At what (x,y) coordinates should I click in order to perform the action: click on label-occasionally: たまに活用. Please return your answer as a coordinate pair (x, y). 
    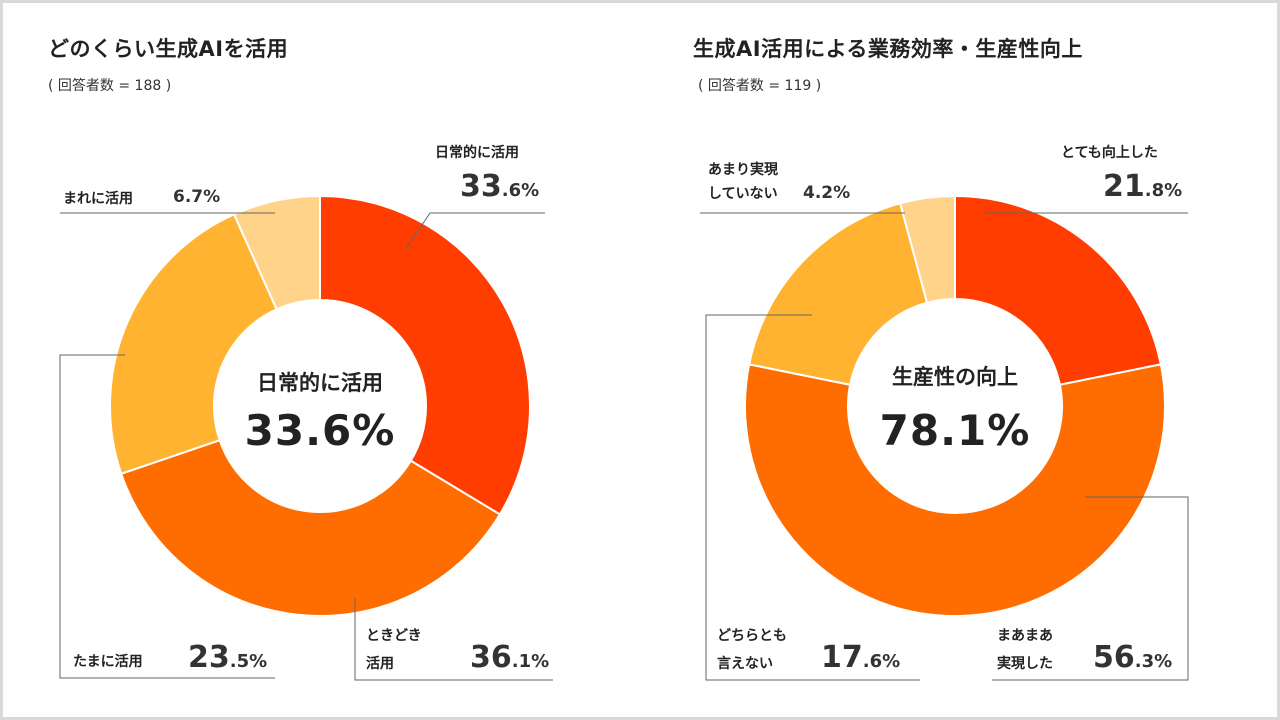
    Looking at the image, I should click on (108, 662).